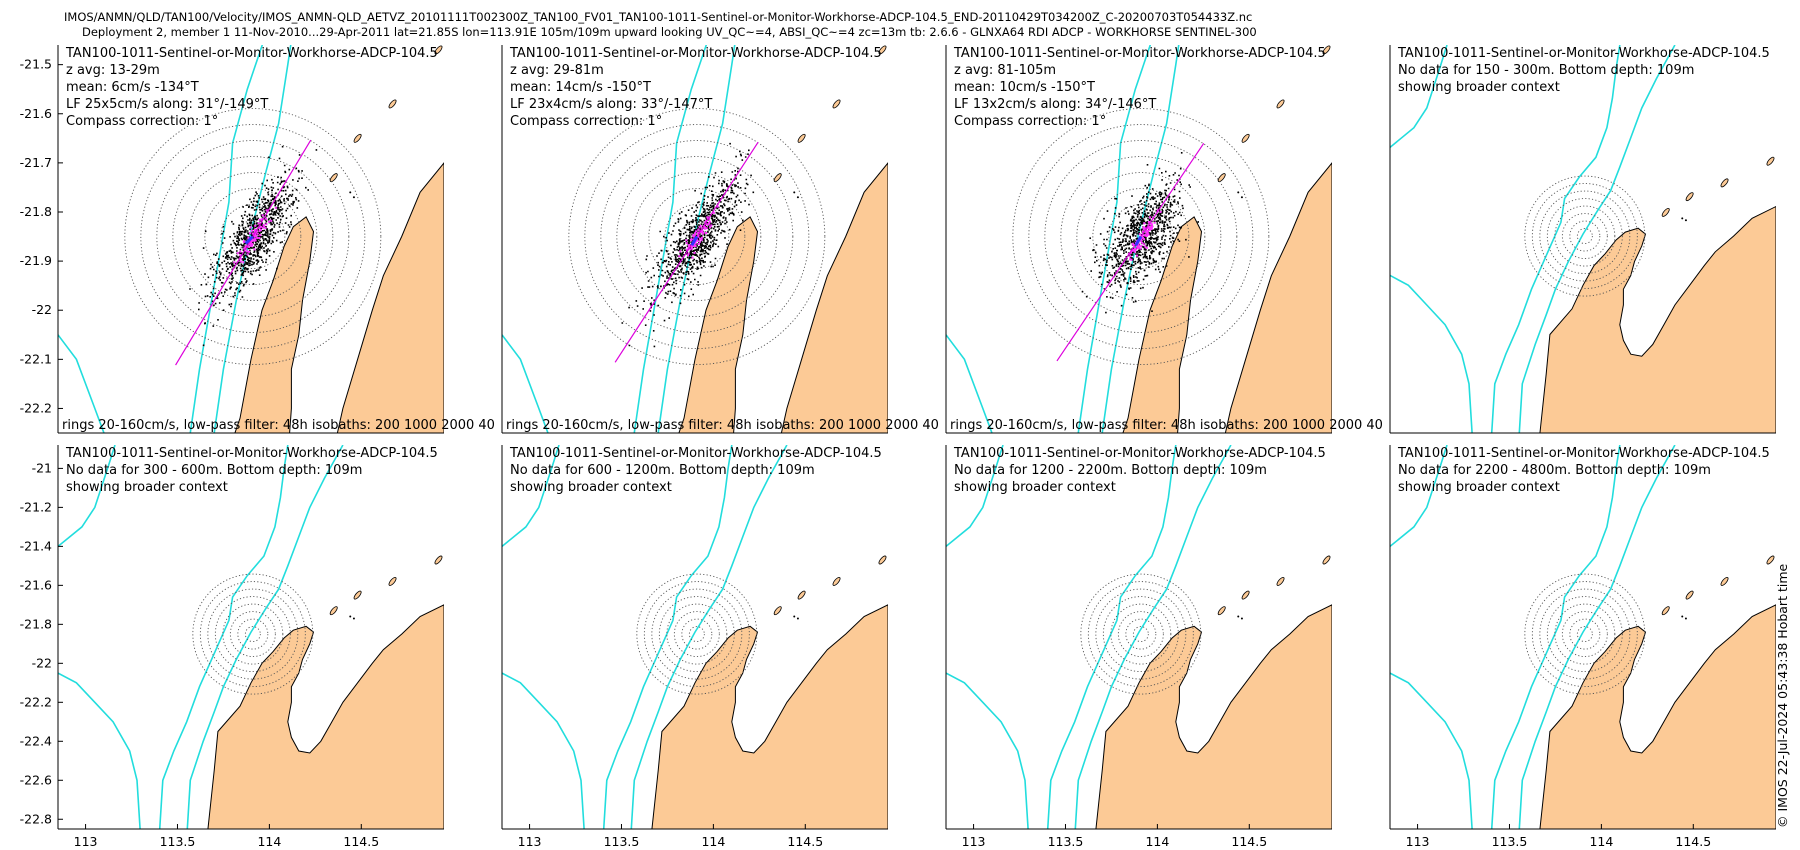 Image resolution: width=1800 pixels, height=850 pixels. What do you see at coordinates (269, 841) in the screenshot?
I see `x-tick-label: 114` at bounding box center [269, 841].